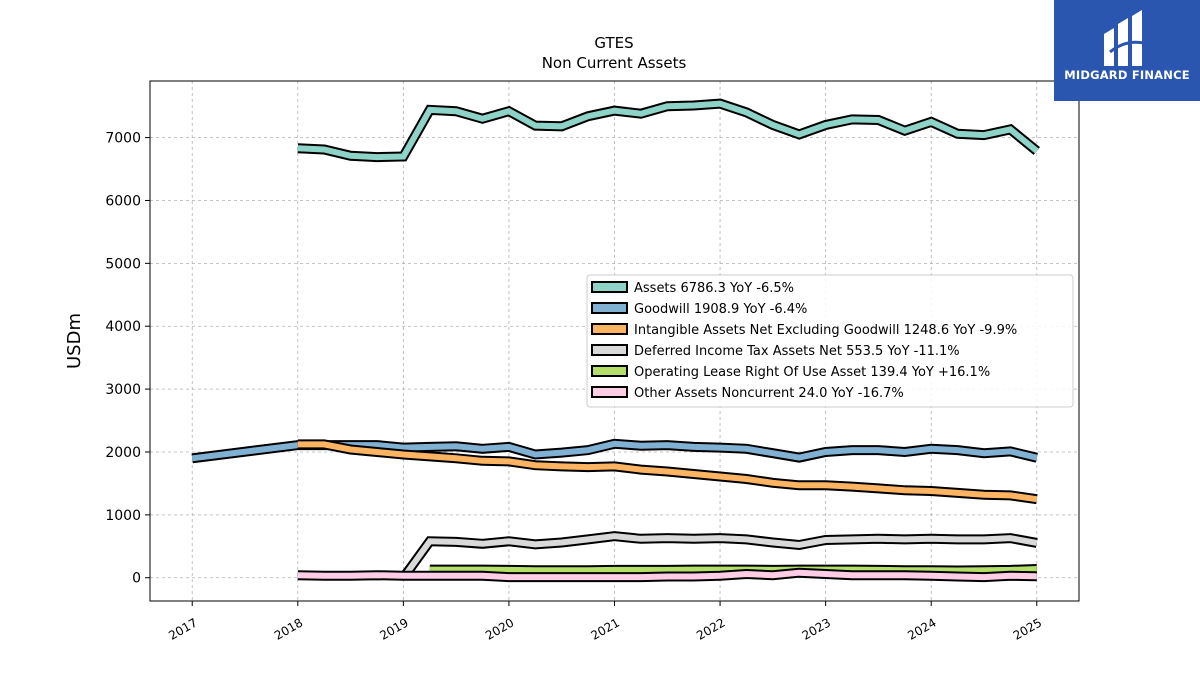 This screenshot has width=1200, height=679. I want to click on legend-label-5: Other Assets Noncurrent 24.0 YoY -16.7%, so click(769, 393).